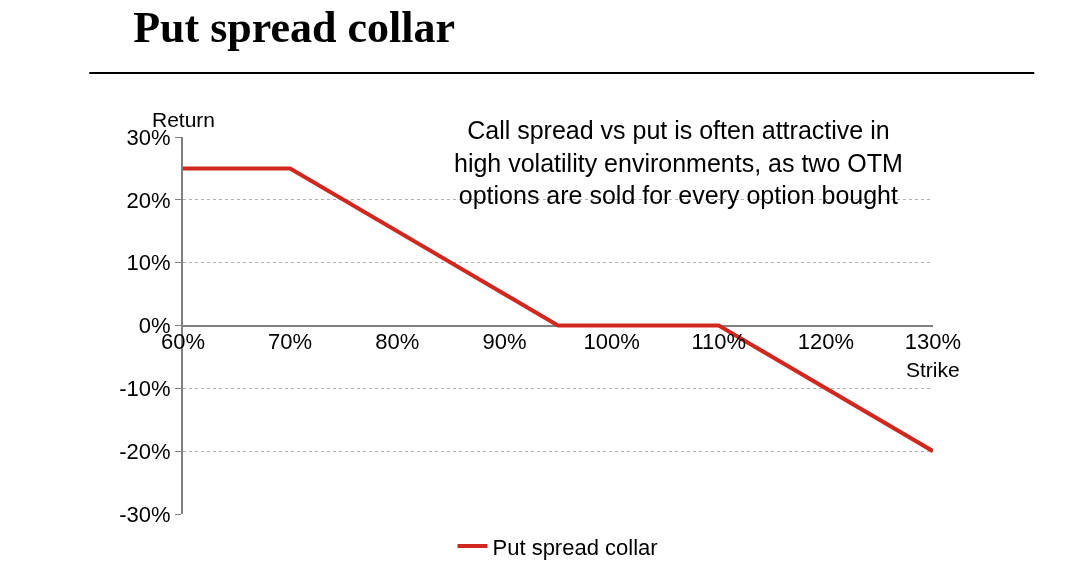 The height and width of the screenshot is (579, 1065). Describe the element at coordinates (148, 263) in the screenshot. I see `y-tick-label: 10%` at that location.